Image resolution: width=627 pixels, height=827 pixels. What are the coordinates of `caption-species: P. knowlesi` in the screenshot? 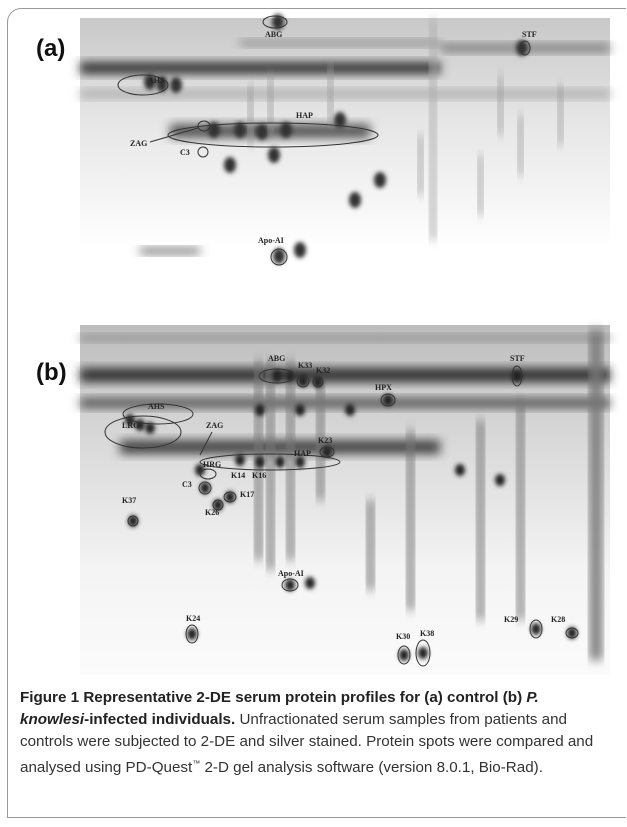 It's located at (279, 708).